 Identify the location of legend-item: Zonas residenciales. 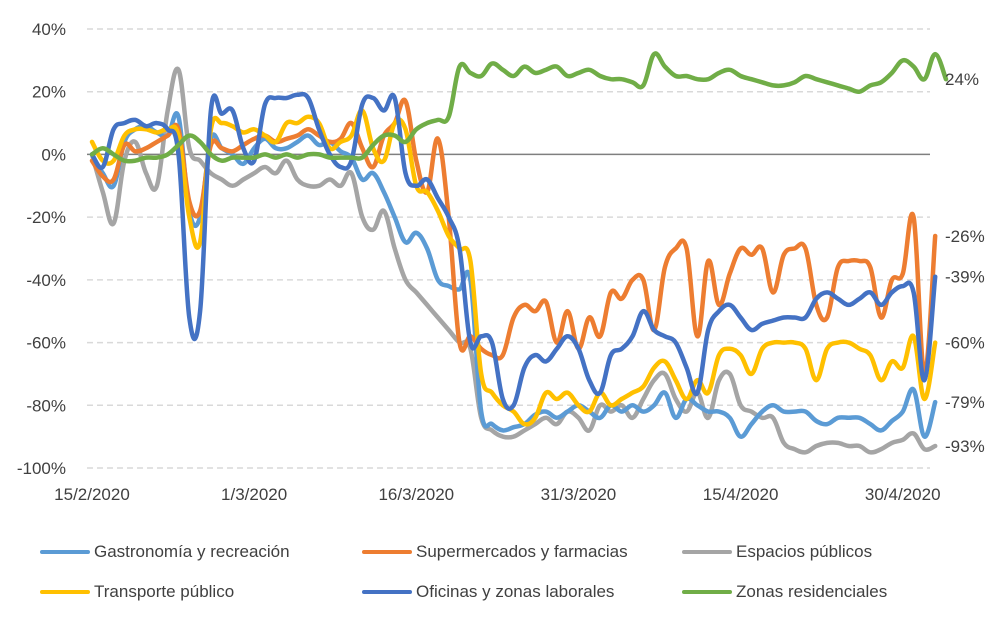
(784, 592).